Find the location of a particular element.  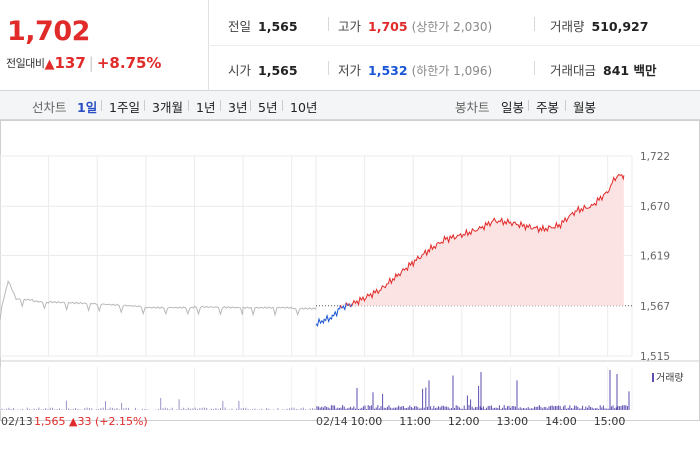

trade-value-label: 거래대금 is located at coordinates (573, 70).